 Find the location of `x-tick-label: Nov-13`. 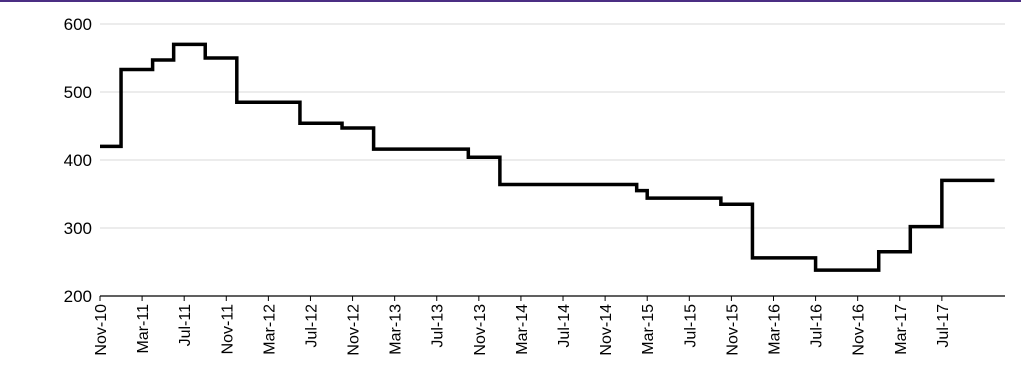

x-tick-label: Nov-13 is located at coordinates (480, 330).